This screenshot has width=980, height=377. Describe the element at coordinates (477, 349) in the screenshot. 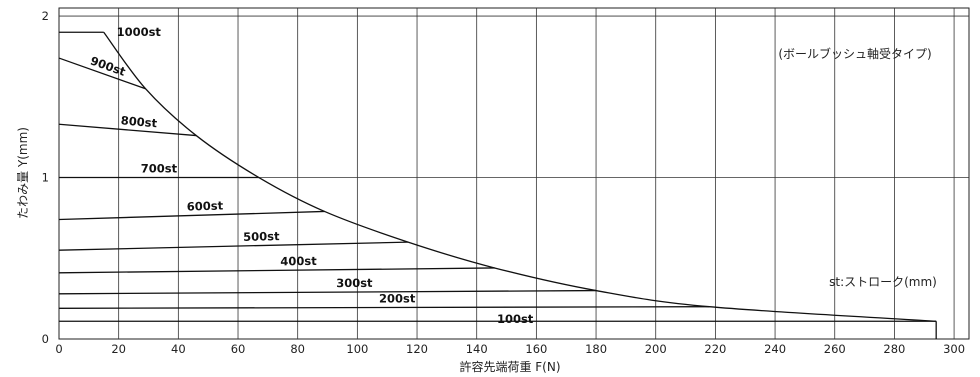

I see `x-tick-label: 140` at that location.